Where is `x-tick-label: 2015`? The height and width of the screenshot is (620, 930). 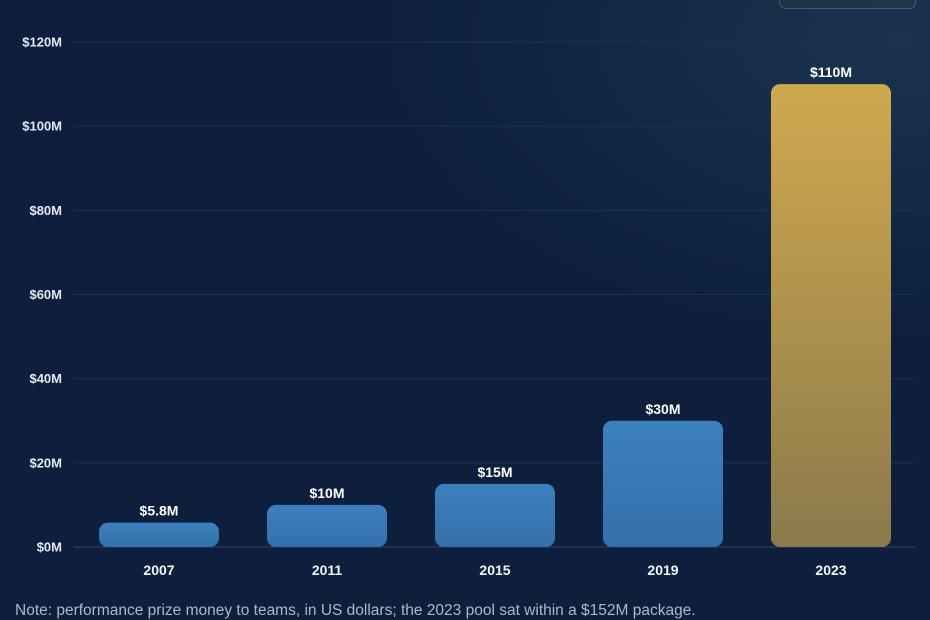 x-tick-label: 2015 is located at coordinates (494, 570).